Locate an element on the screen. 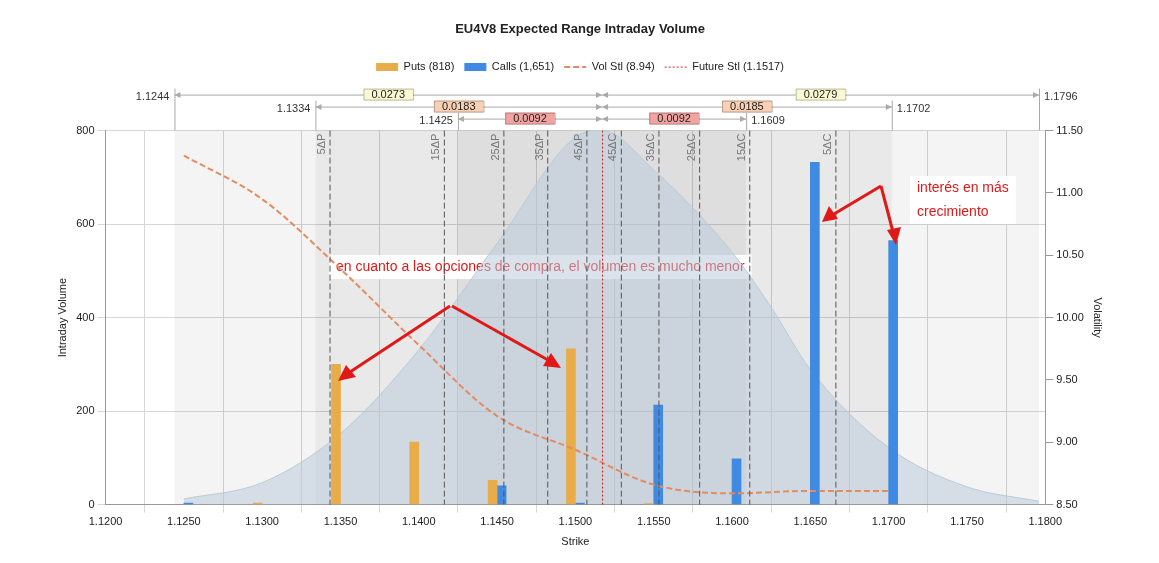 Image resolution: width=1159 pixels, height=563 pixels. ref-line-label: 15ΔP is located at coordinates (435, 147).